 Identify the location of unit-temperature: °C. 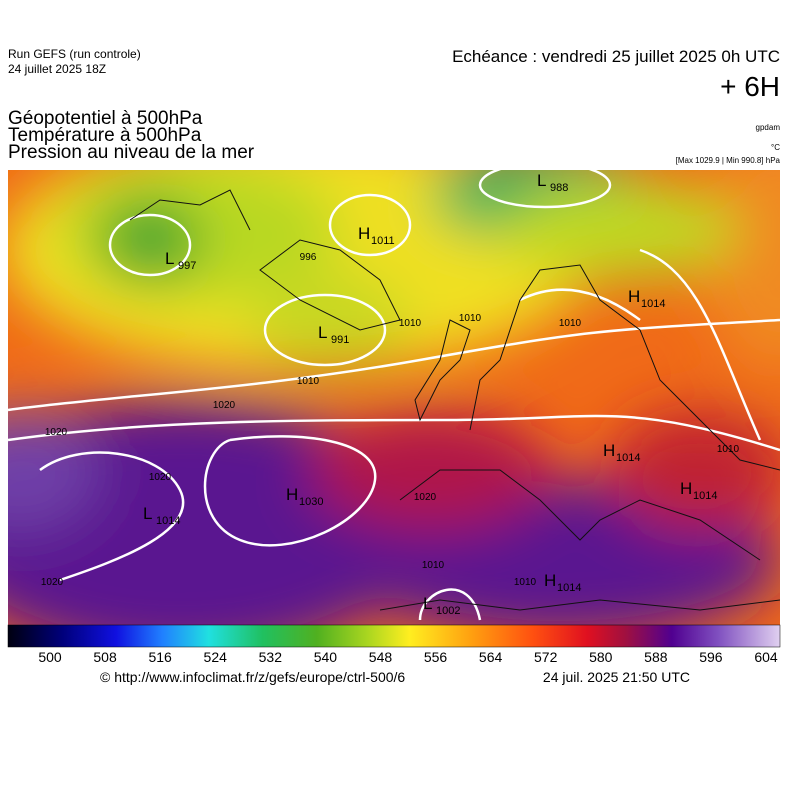
(775, 147).